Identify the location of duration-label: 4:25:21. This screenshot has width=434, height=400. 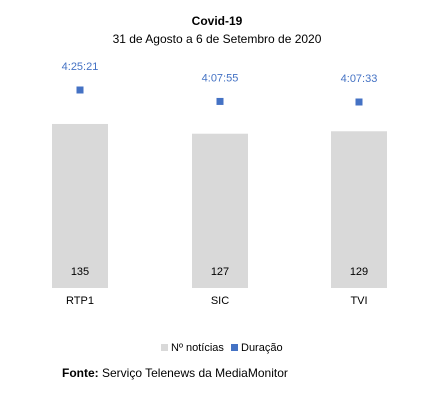
(80, 67).